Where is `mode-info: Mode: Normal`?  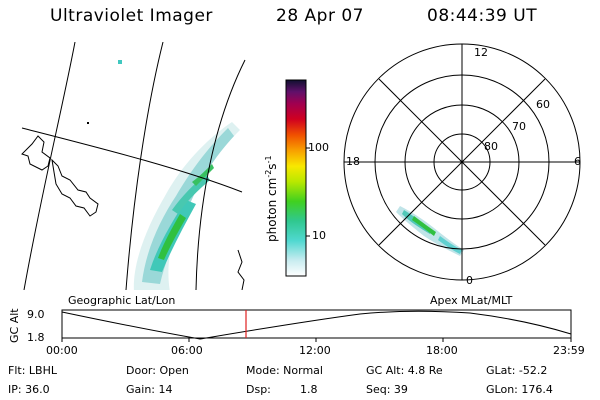 mode-info: Mode: Normal is located at coordinates (284, 370).